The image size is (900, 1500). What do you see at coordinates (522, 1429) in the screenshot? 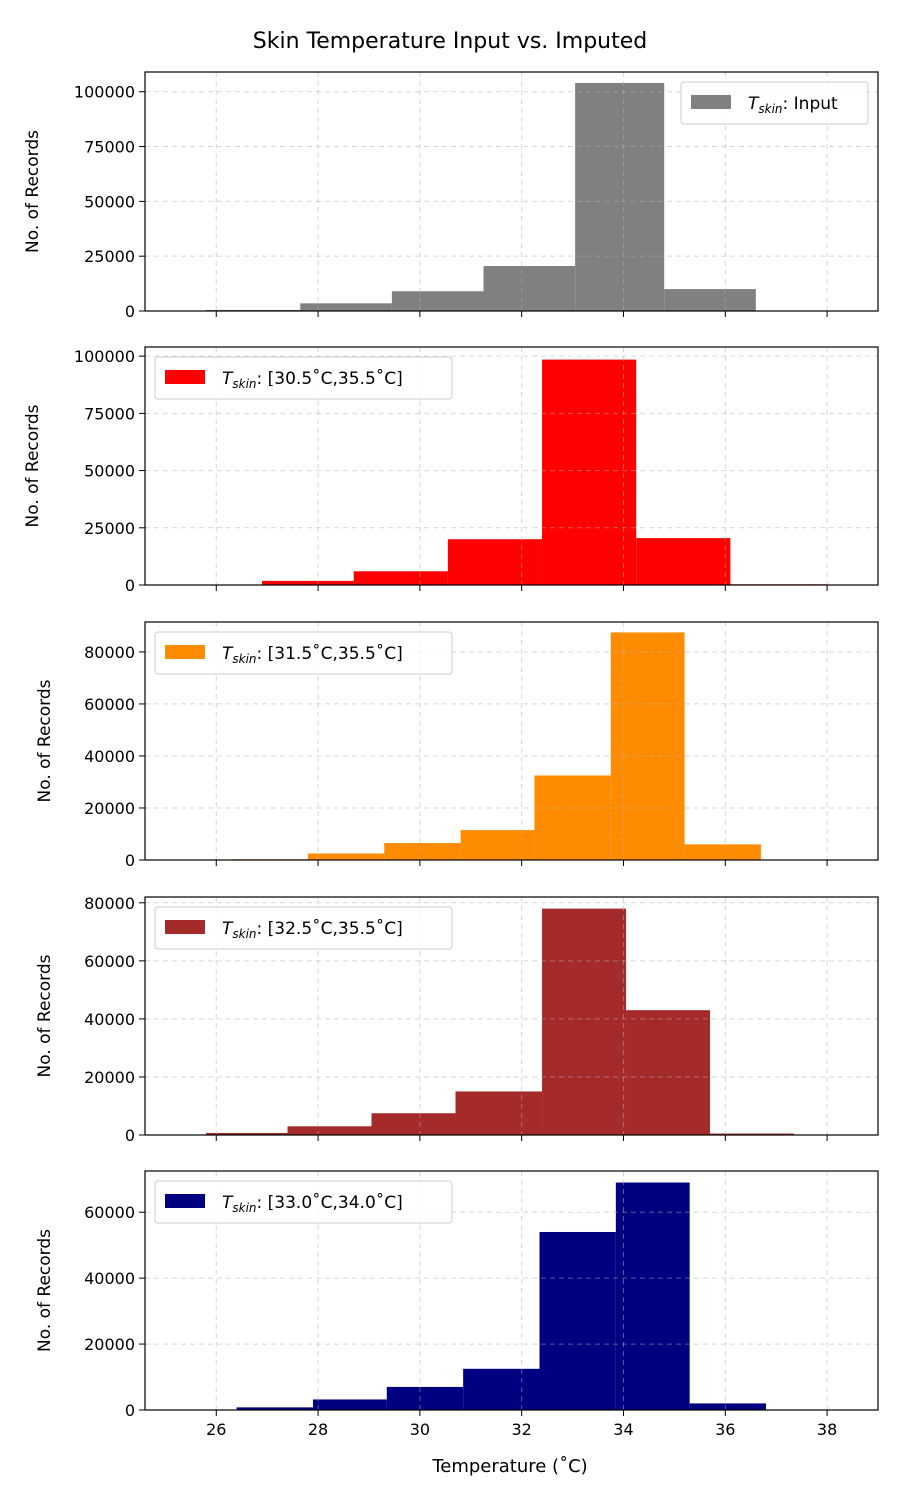
I see `x-tick-label: 32` at bounding box center [522, 1429].